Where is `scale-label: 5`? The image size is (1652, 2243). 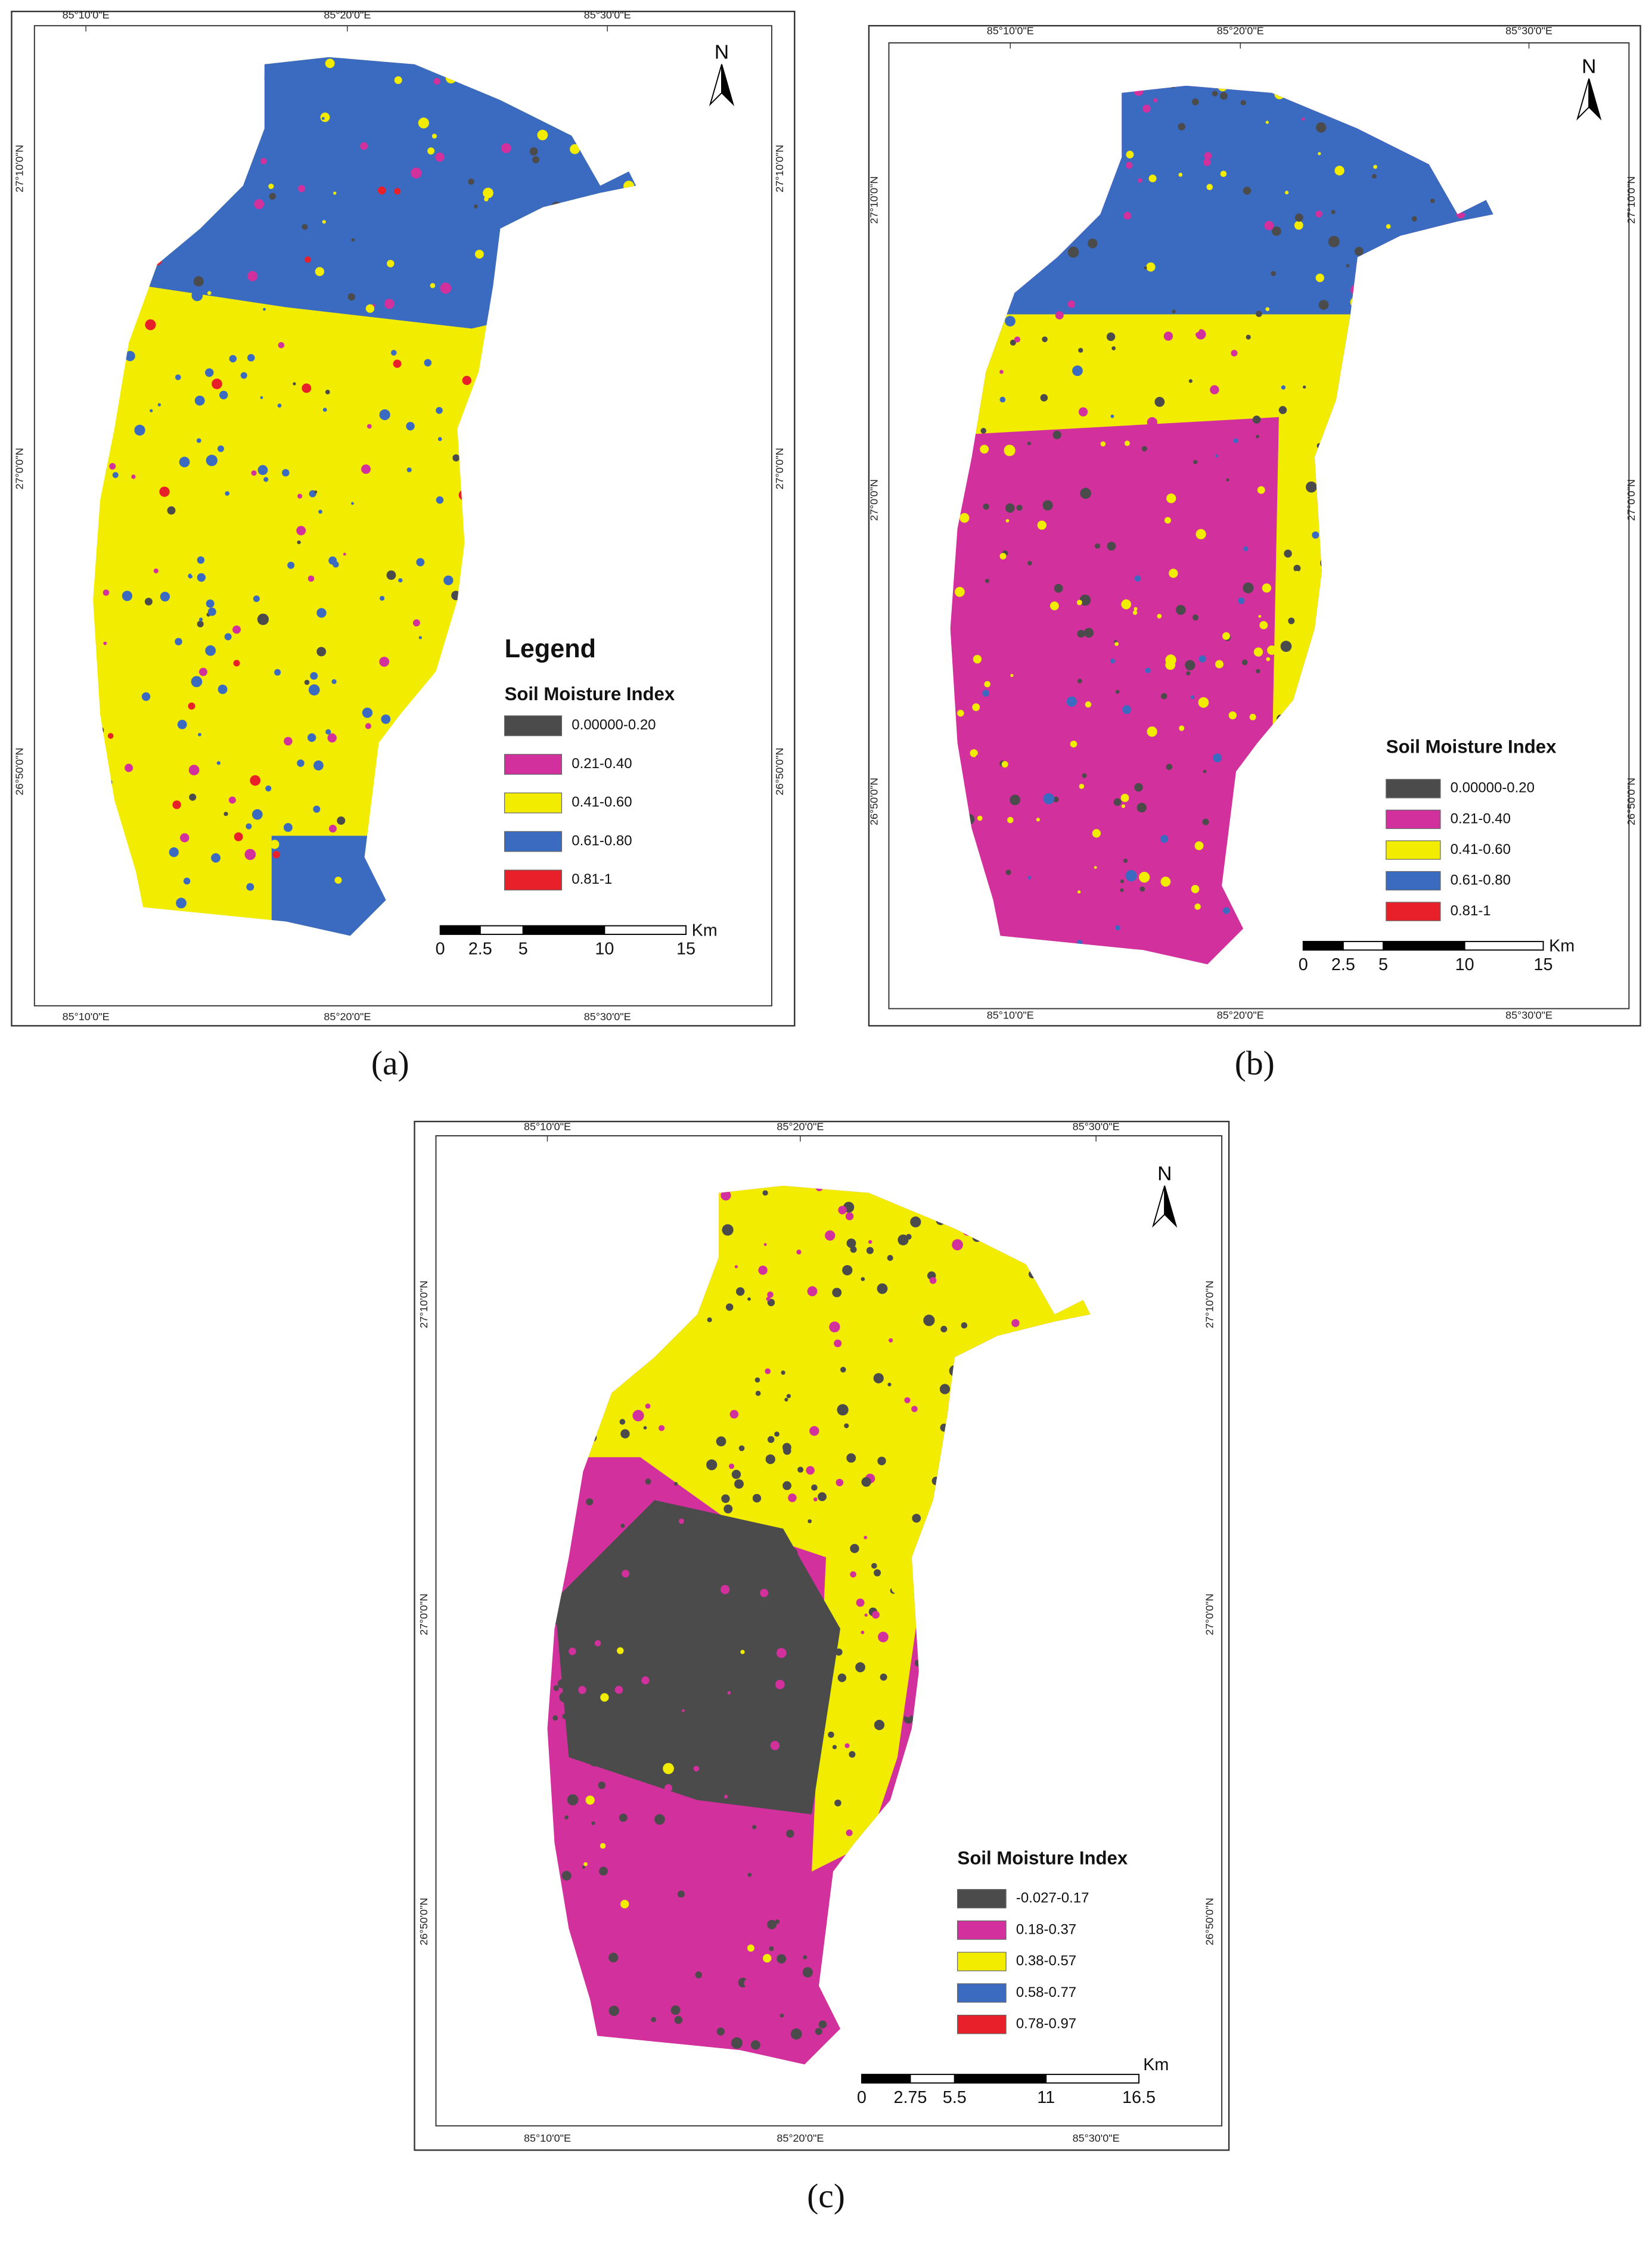 scale-label: 5 is located at coordinates (1383, 964).